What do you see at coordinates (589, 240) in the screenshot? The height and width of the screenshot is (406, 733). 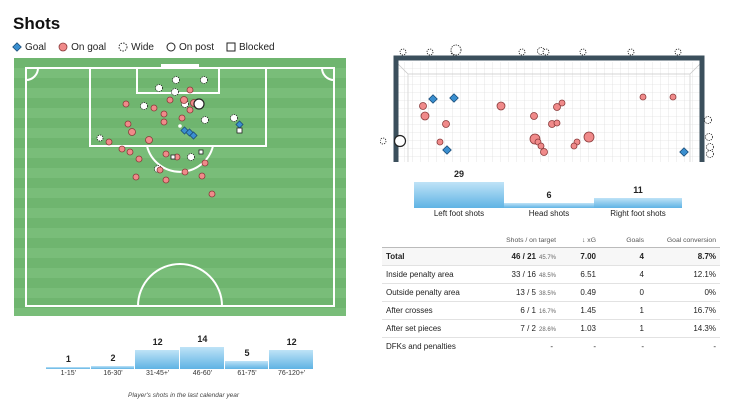 I see `col-header-xg: ↓ xG` at bounding box center [589, 240].